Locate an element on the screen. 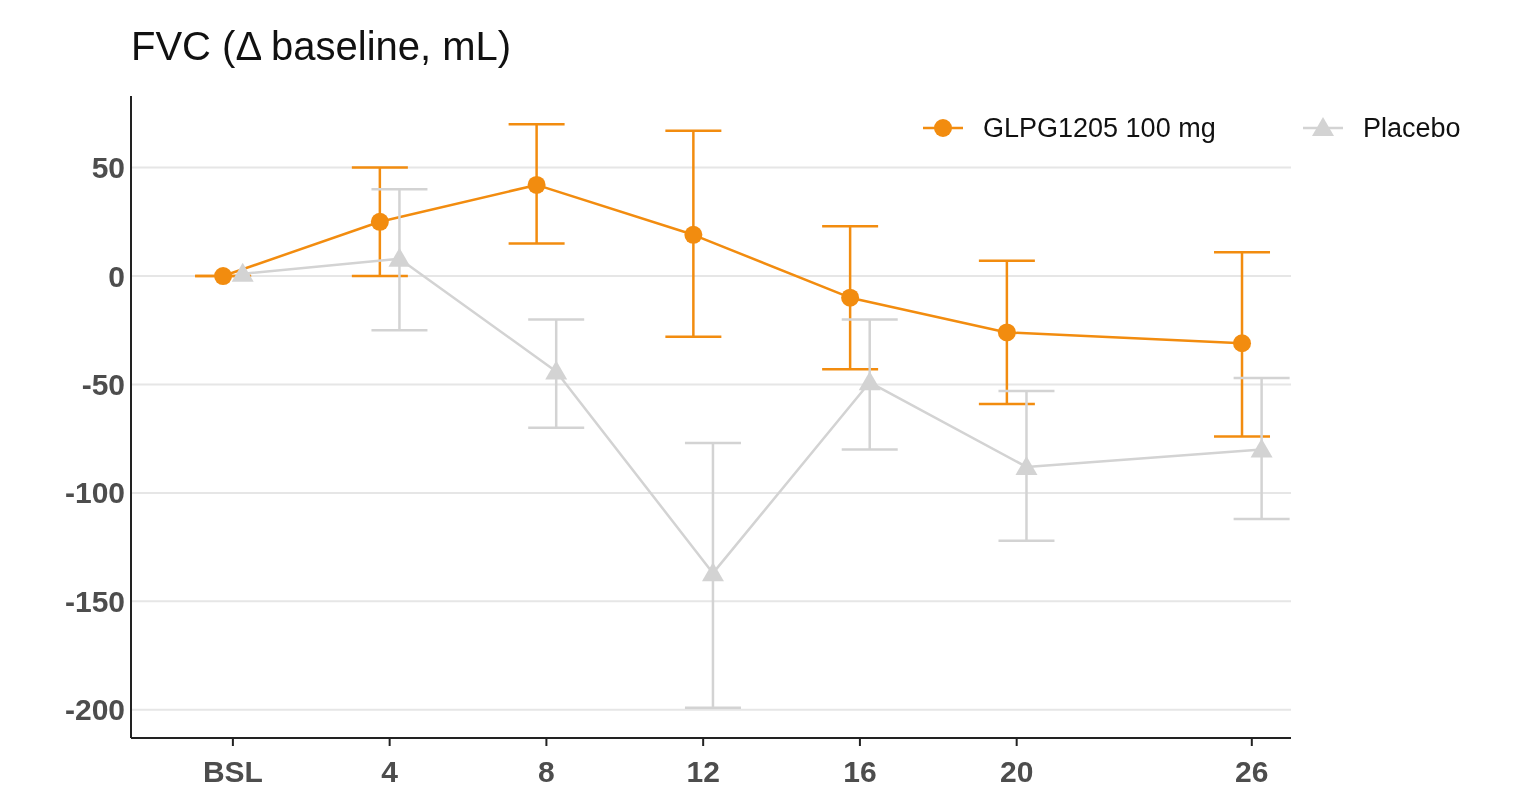 The image size is (1515, 794). y-tick-label: -100 is located at coordinates (94, 493).